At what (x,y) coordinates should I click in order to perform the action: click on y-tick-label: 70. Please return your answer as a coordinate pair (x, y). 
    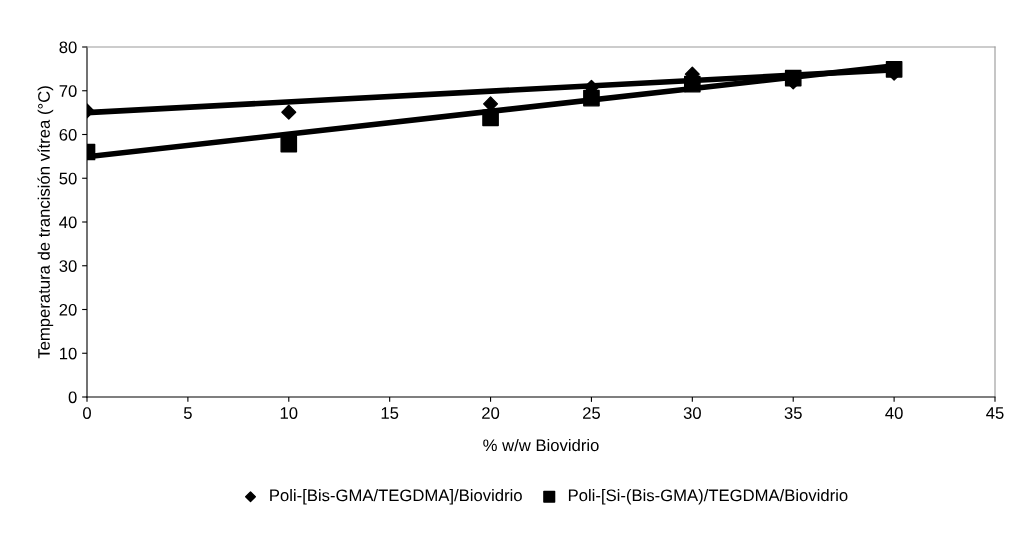
    Looking at the image, I should click on (68, 91).